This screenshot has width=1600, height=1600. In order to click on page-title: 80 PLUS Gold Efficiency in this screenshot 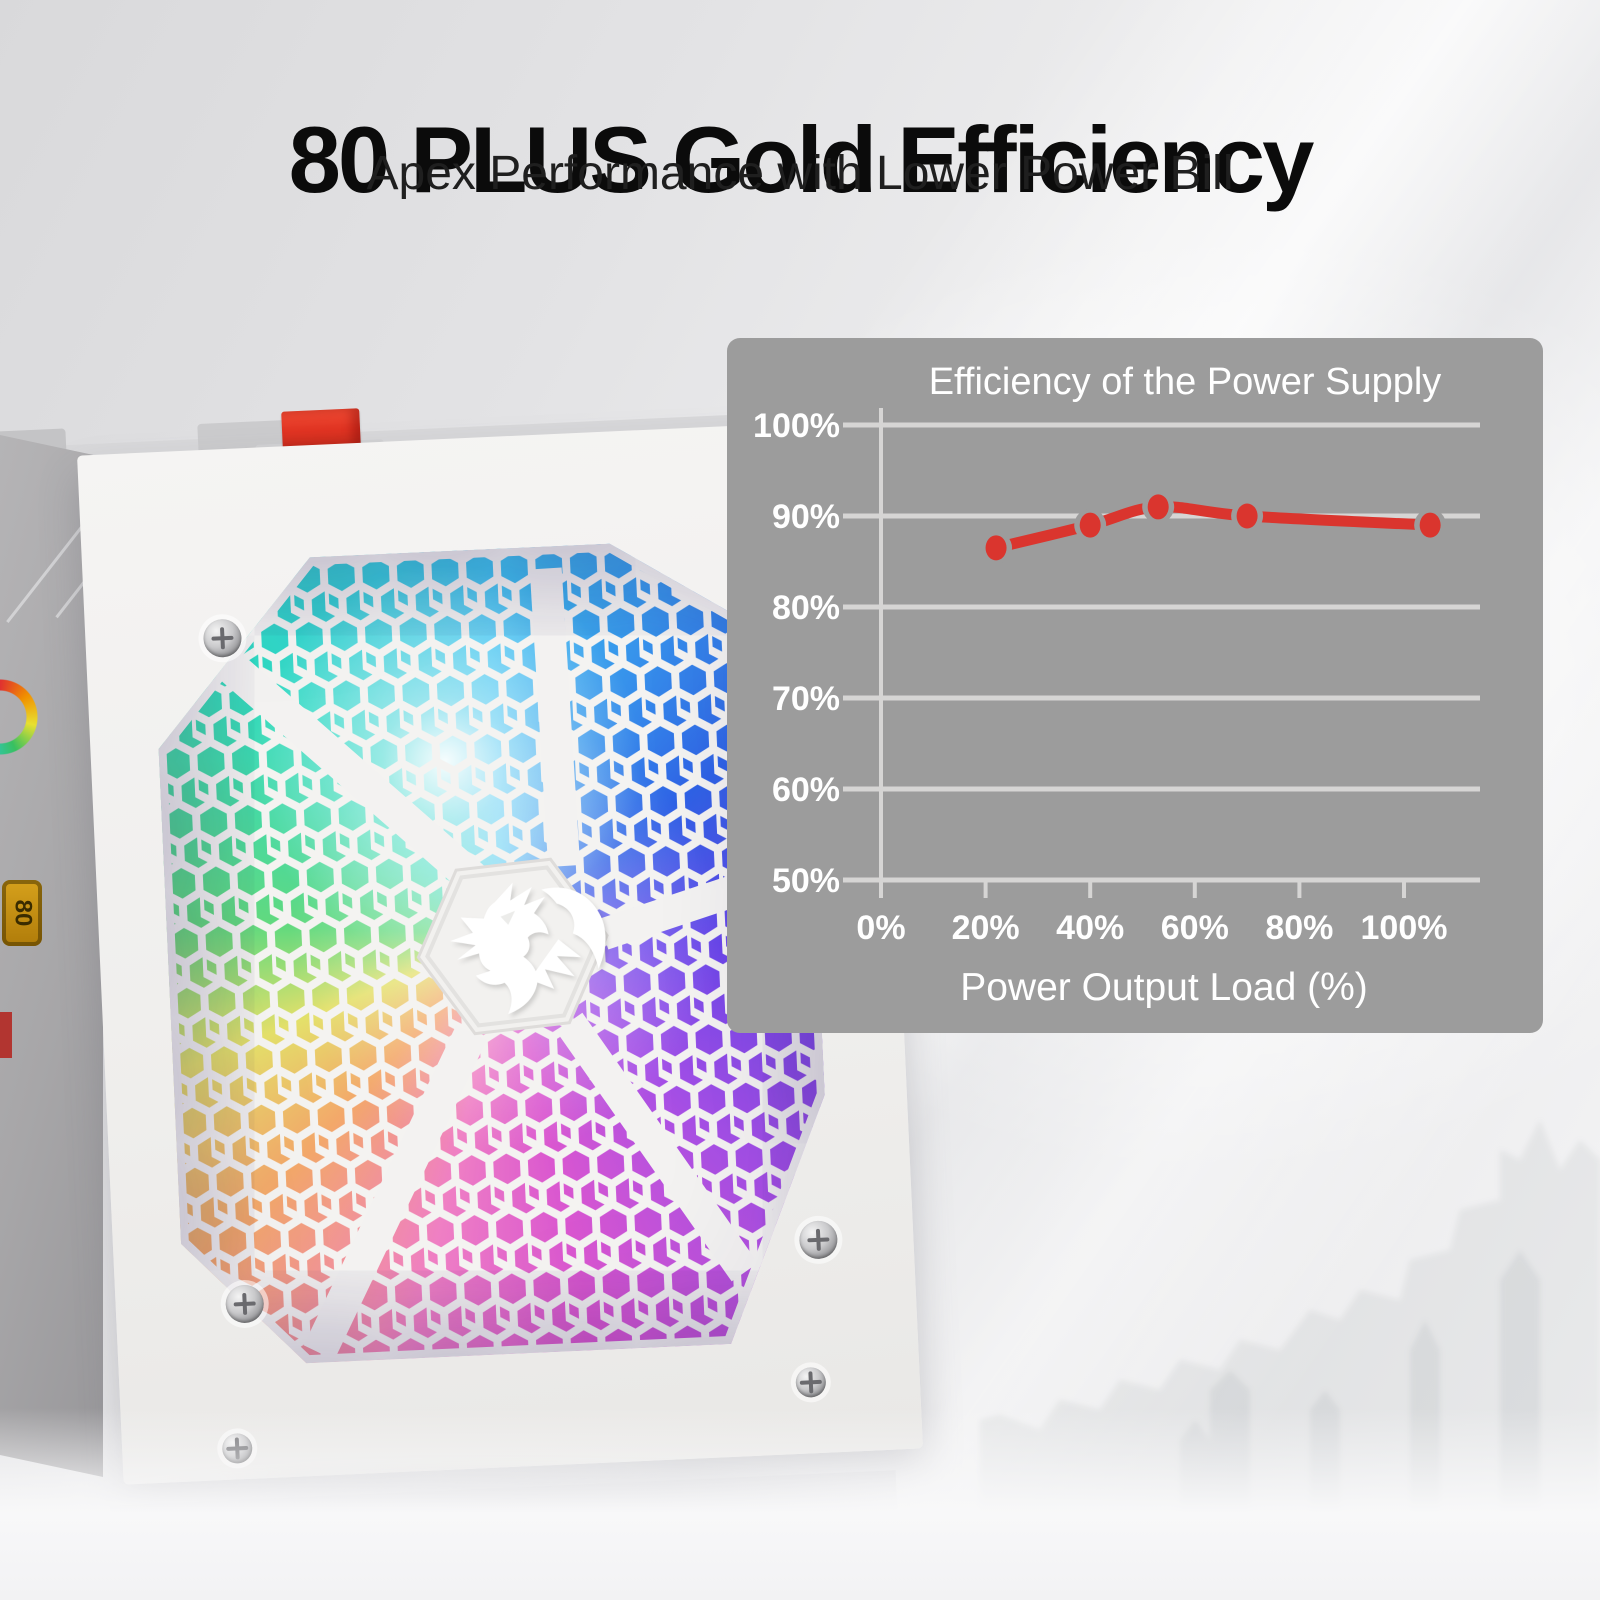, I will do `click(801, 159)`.